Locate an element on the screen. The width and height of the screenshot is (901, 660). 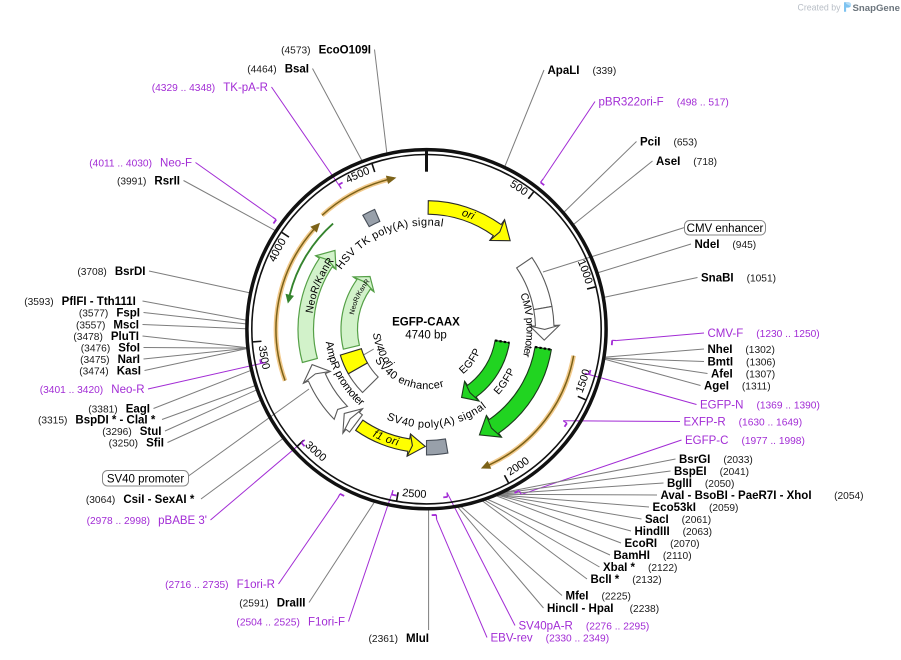
svg-text: (2041) is located at coordinates (734, 472).